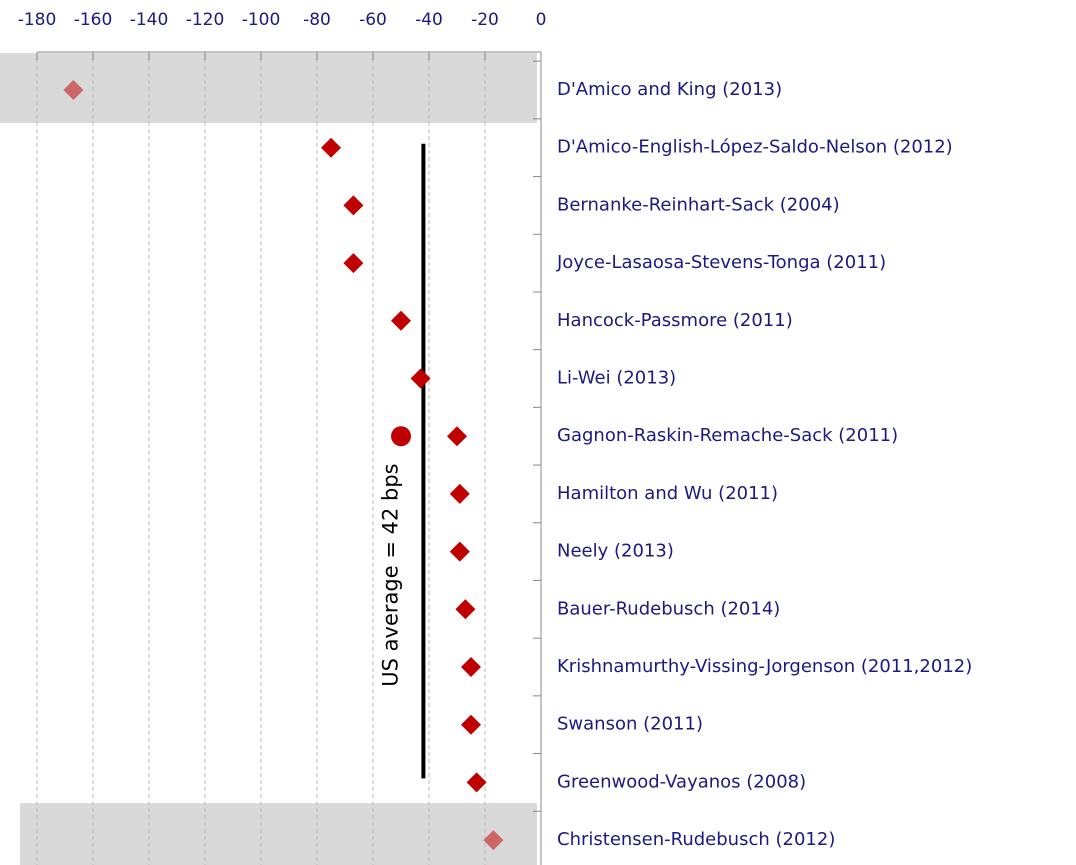 This screenshot has height=865, width=1076. What do you see at coordinates (669, 89) in the screenshot?
I see `category-label: D'Amico and King (2013)` at bounding box center [669, 89].